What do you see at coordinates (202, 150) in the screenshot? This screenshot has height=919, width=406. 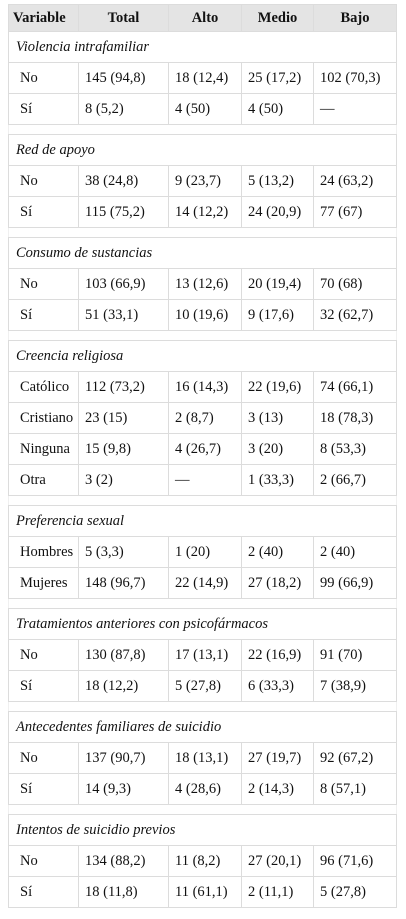 I see `section-row: Red de apoyo` at bounding box center [202, 150].